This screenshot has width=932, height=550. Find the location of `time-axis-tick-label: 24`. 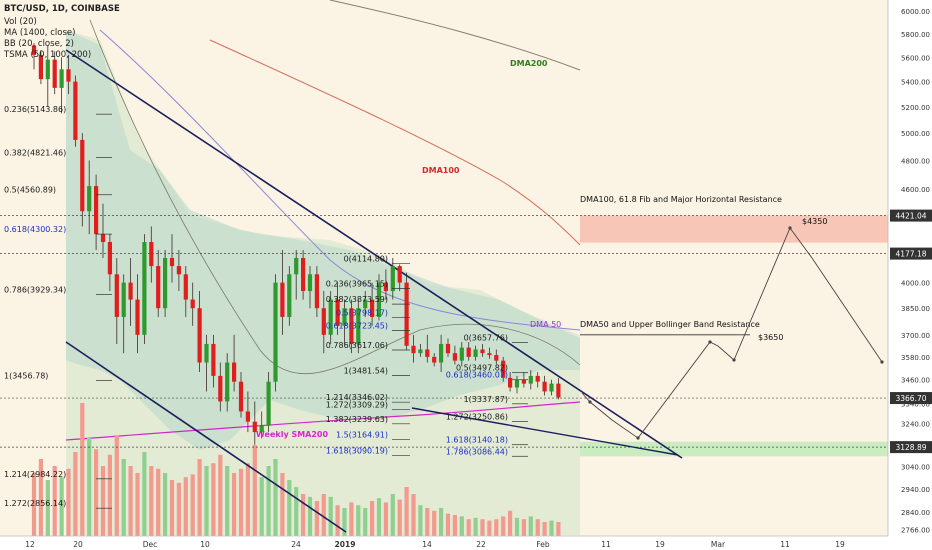

time-axis-tick-label: 24 is located at coordinates (296, 544).